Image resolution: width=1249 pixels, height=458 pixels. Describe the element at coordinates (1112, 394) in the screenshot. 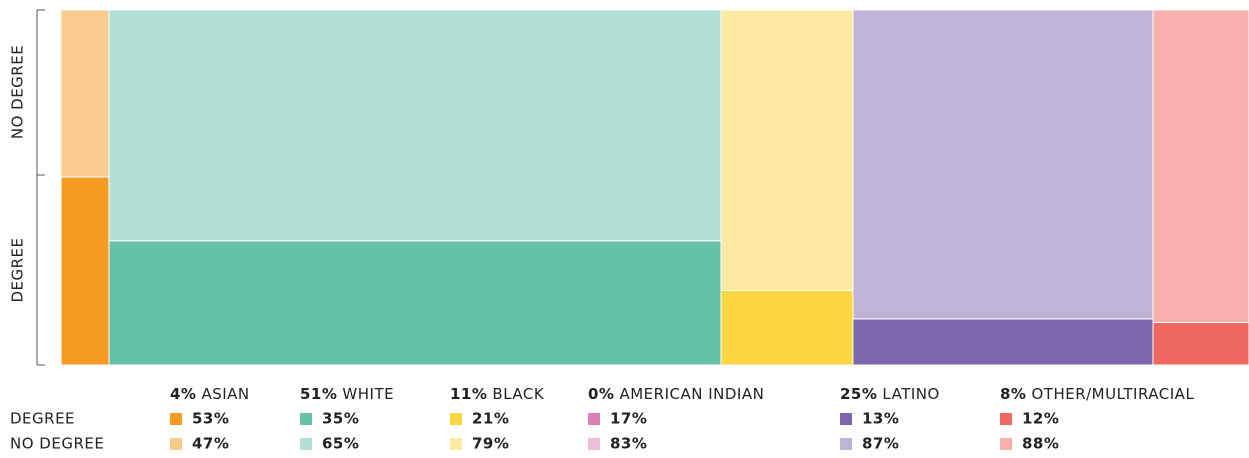

I see `category-label: OTHER/MULTIRACIAL` at that location.